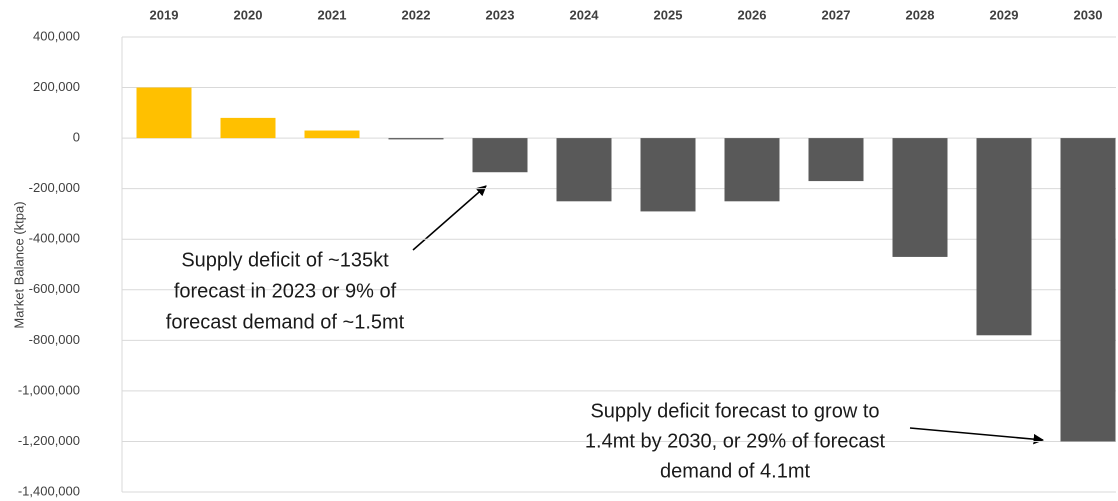 Image resolution: width=1118 pixels, height=501 pixels. Describe the element at coordinates (735, 471) in the screenshot. I see `annotation: demand of 4.1mt` at that location.